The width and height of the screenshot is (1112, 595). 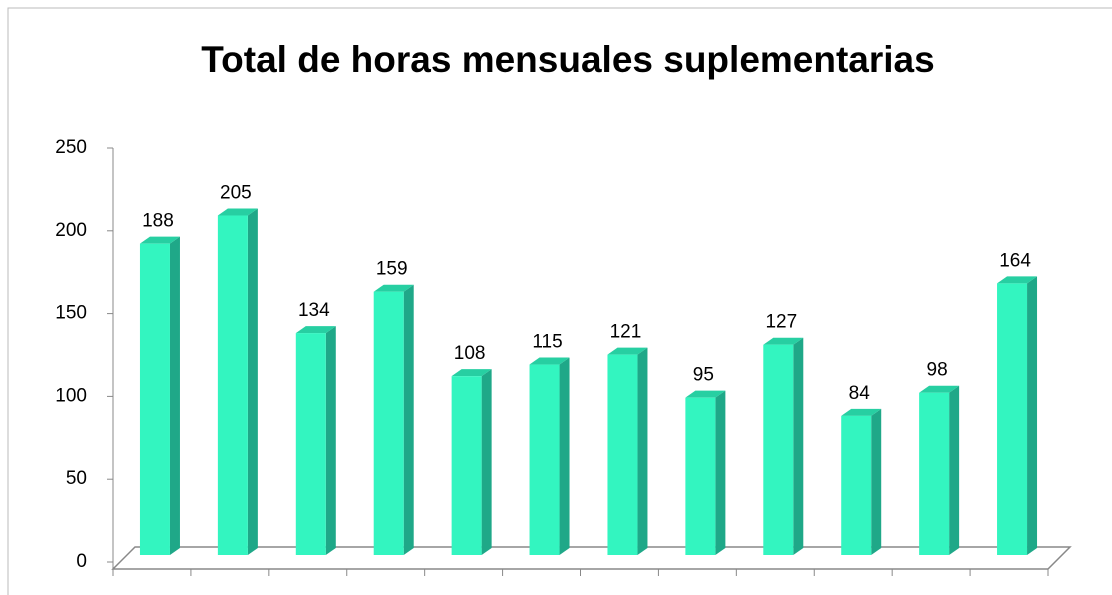 I want to click on y-tick-label: 250, so click(x=71, y=147).